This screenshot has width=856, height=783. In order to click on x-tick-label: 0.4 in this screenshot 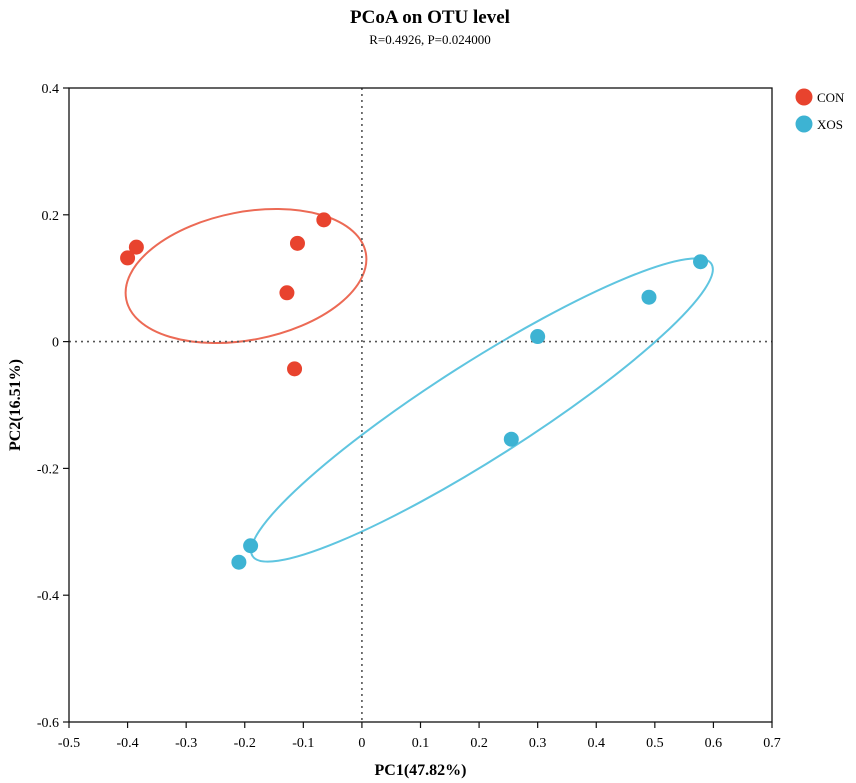, I will do `click(597, 743)`.